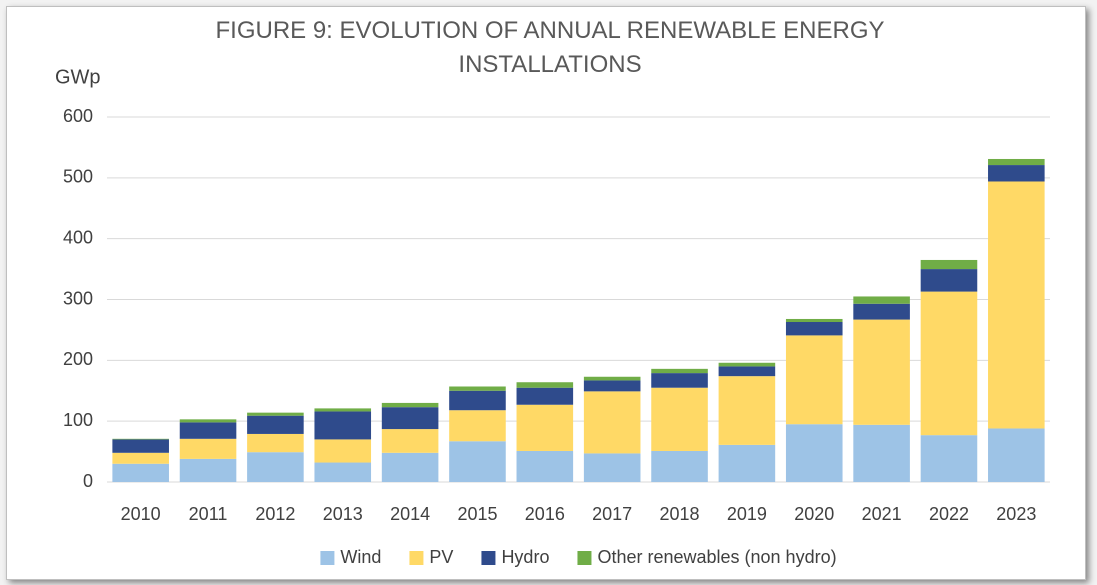 This screenshot has height=585, width=1097. I want to click on x-tick-label: 2012, so click(275, 514).